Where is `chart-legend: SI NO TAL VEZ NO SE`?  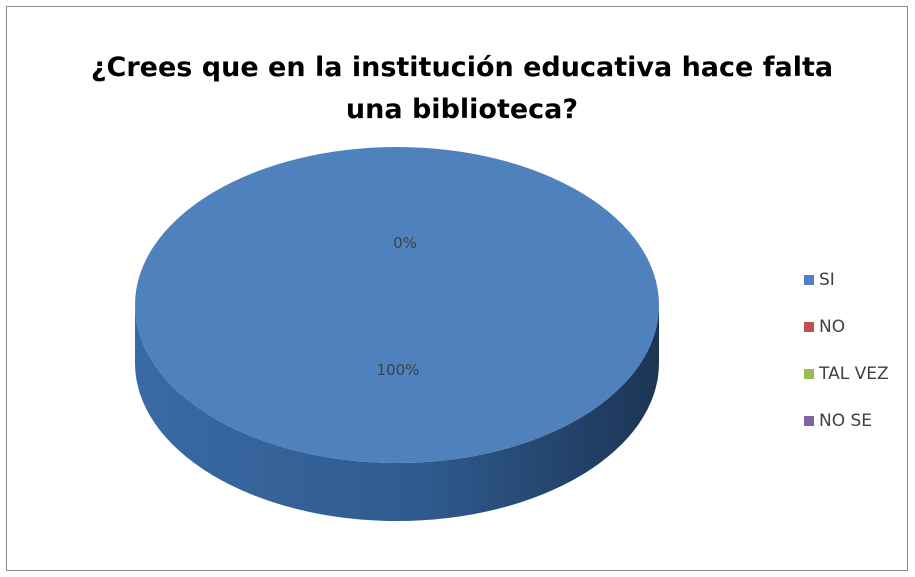 chart-legend: SI NO TAL VEZ NO SE is located at coordinates (854, 362).